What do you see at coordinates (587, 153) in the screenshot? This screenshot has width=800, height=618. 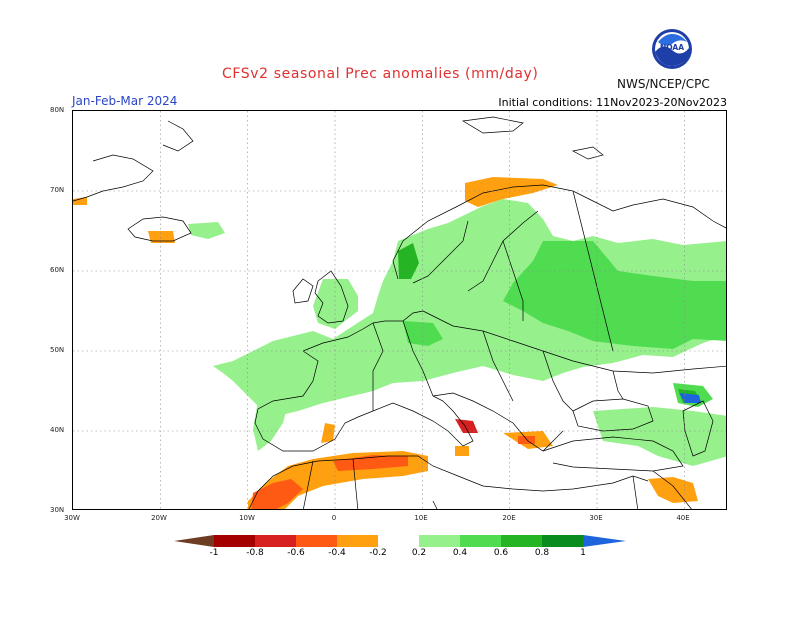 I see `franz-josef-coast` at bounding box center [587, 153].